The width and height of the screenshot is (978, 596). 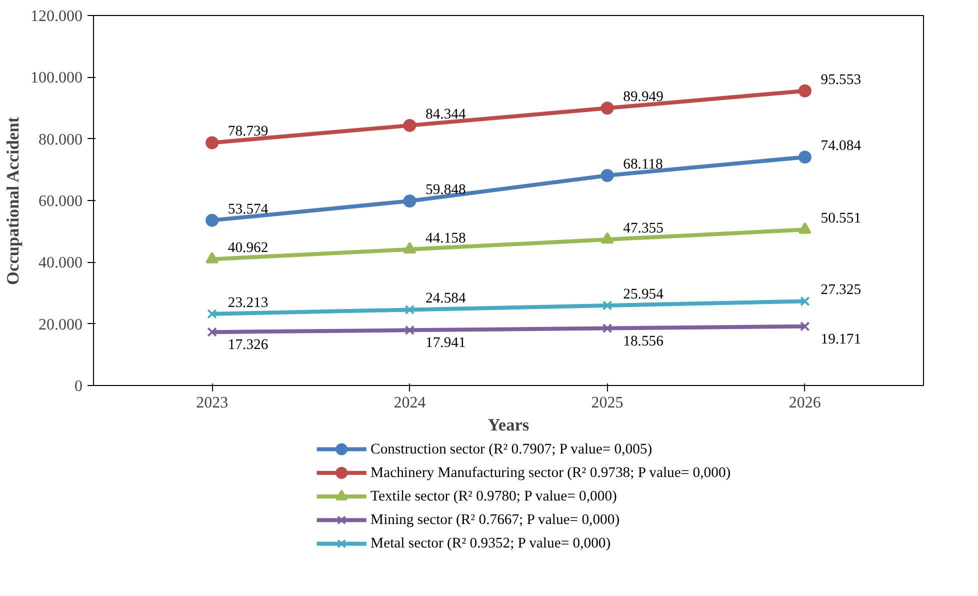 What do you see at coordinates (509, 425) in the screenshot?
I see `x-axis-title: Years` at bounding box center [509, 425].